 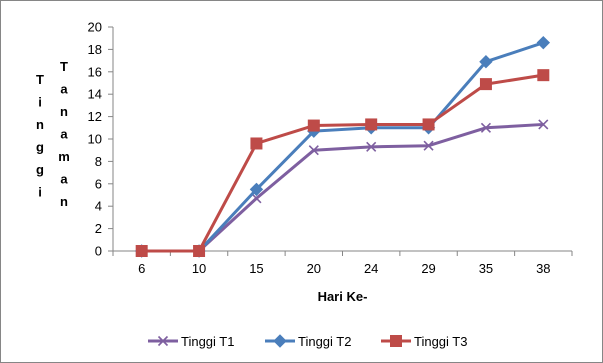 What do you see at coordinates (95, 116) in the screenshot?
I see `y-tick-label: 12` at bounding box center [95, 116].